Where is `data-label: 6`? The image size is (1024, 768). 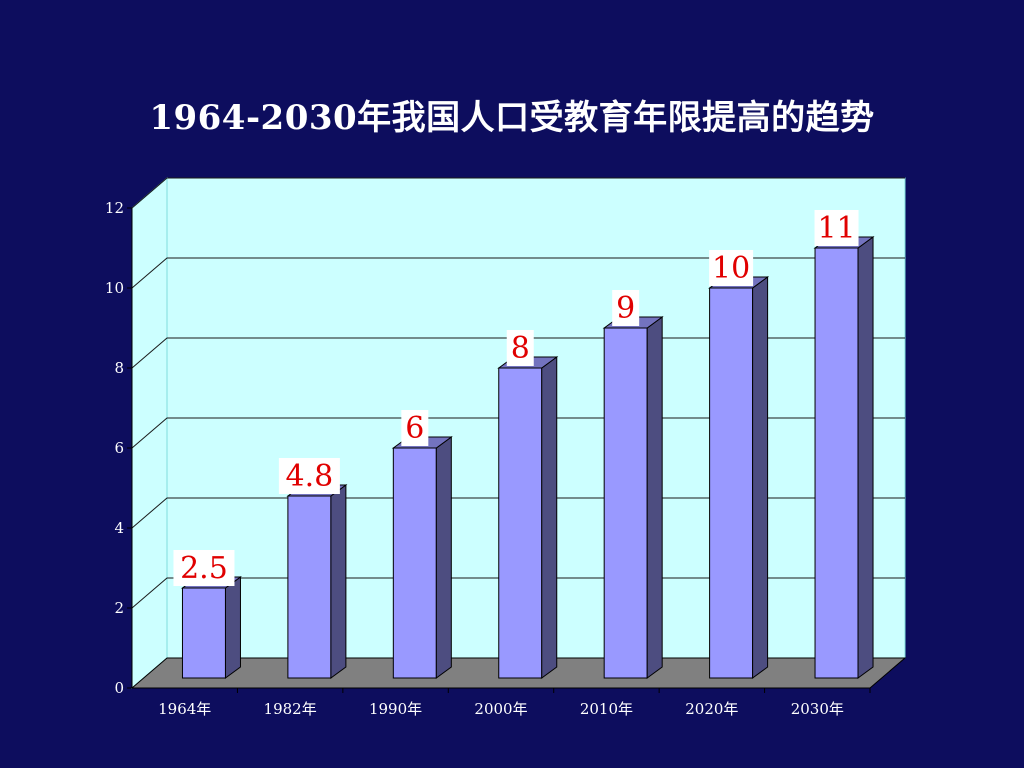 data-label: 6 is located at coordinates (414, 428).